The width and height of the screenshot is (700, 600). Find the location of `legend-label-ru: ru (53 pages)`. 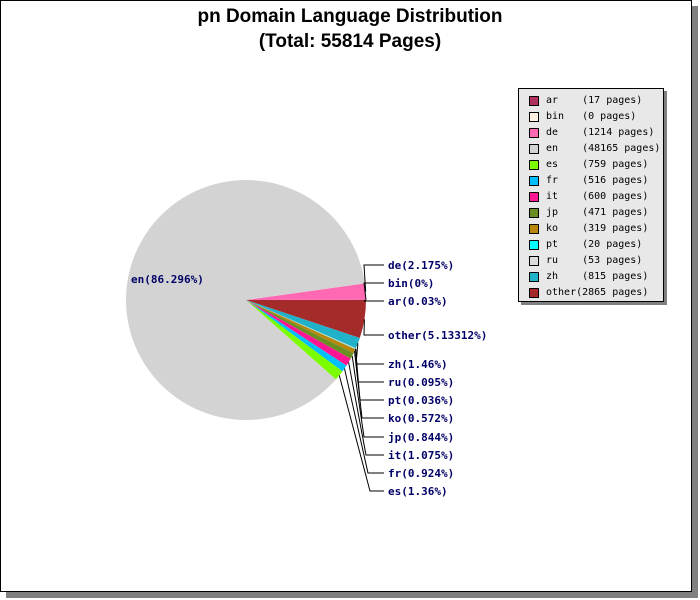

legend-label-ru: ru (53 pages) is located at coordinates (594, 260).